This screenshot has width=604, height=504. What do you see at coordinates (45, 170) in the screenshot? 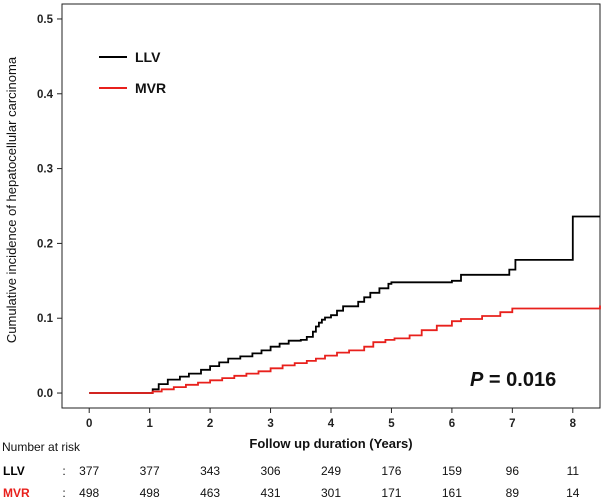
I see `y-tick-label: 0.3` at bounding box center [45, 170].